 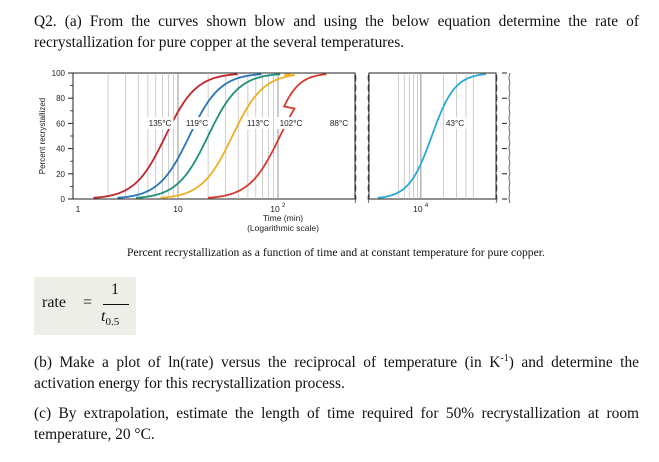 I want to click on y-tick-label: 20, so click(x=60, y=174).